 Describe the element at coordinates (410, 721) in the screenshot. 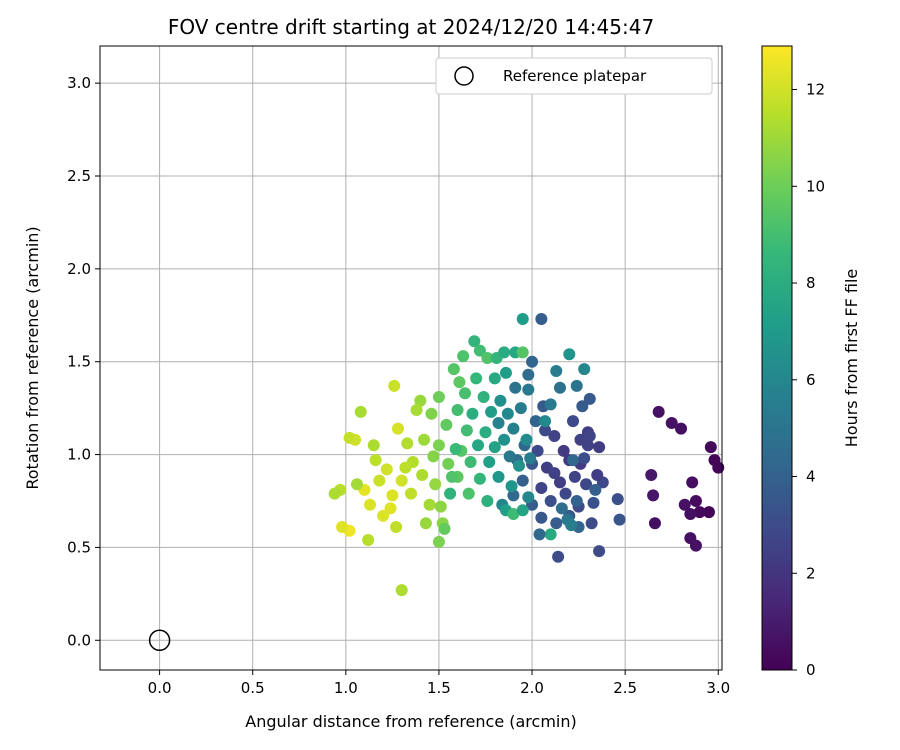

I see `x-axis-label: Angular distance from reference (arcmin)` at that location.